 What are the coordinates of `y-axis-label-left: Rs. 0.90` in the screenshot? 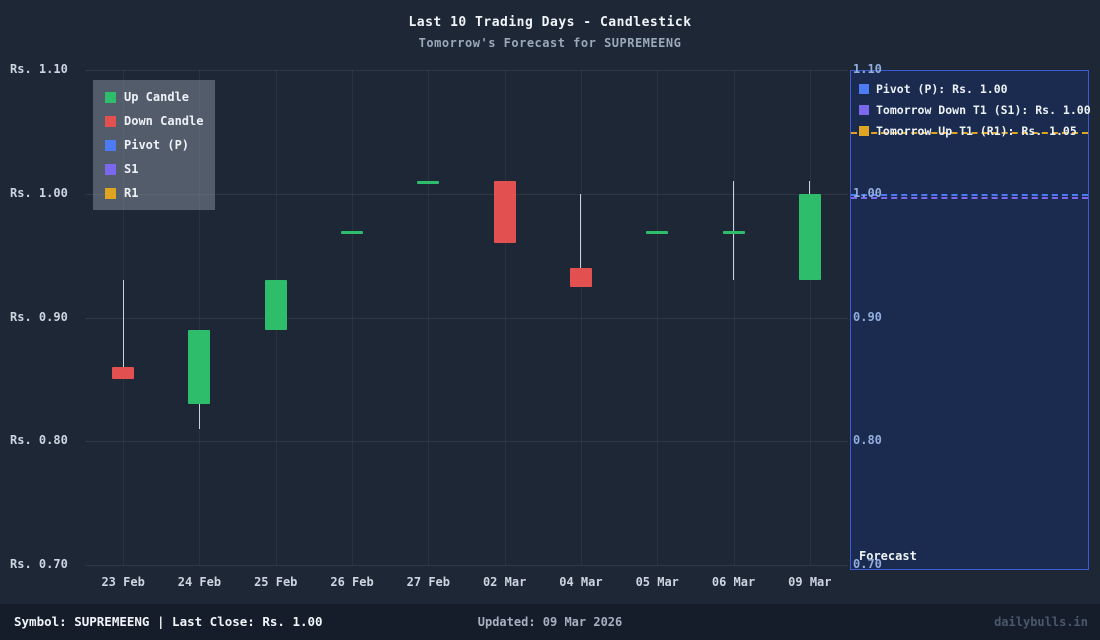 It's located at (39, 316).